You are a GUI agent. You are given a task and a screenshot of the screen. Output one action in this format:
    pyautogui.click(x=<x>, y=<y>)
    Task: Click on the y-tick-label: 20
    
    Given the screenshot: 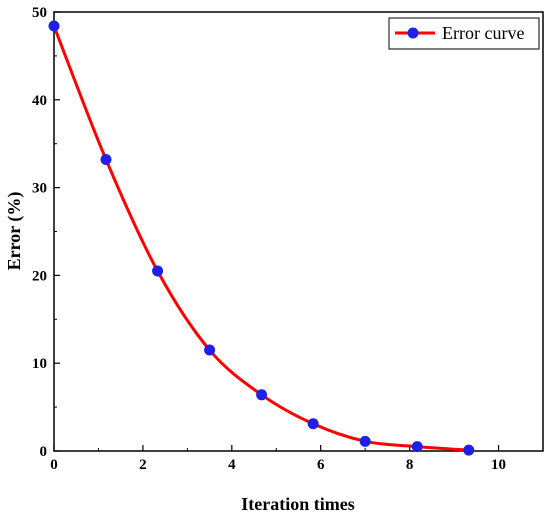 What is the action you would take?
    pyautogui.click(x=39, y=276)
    